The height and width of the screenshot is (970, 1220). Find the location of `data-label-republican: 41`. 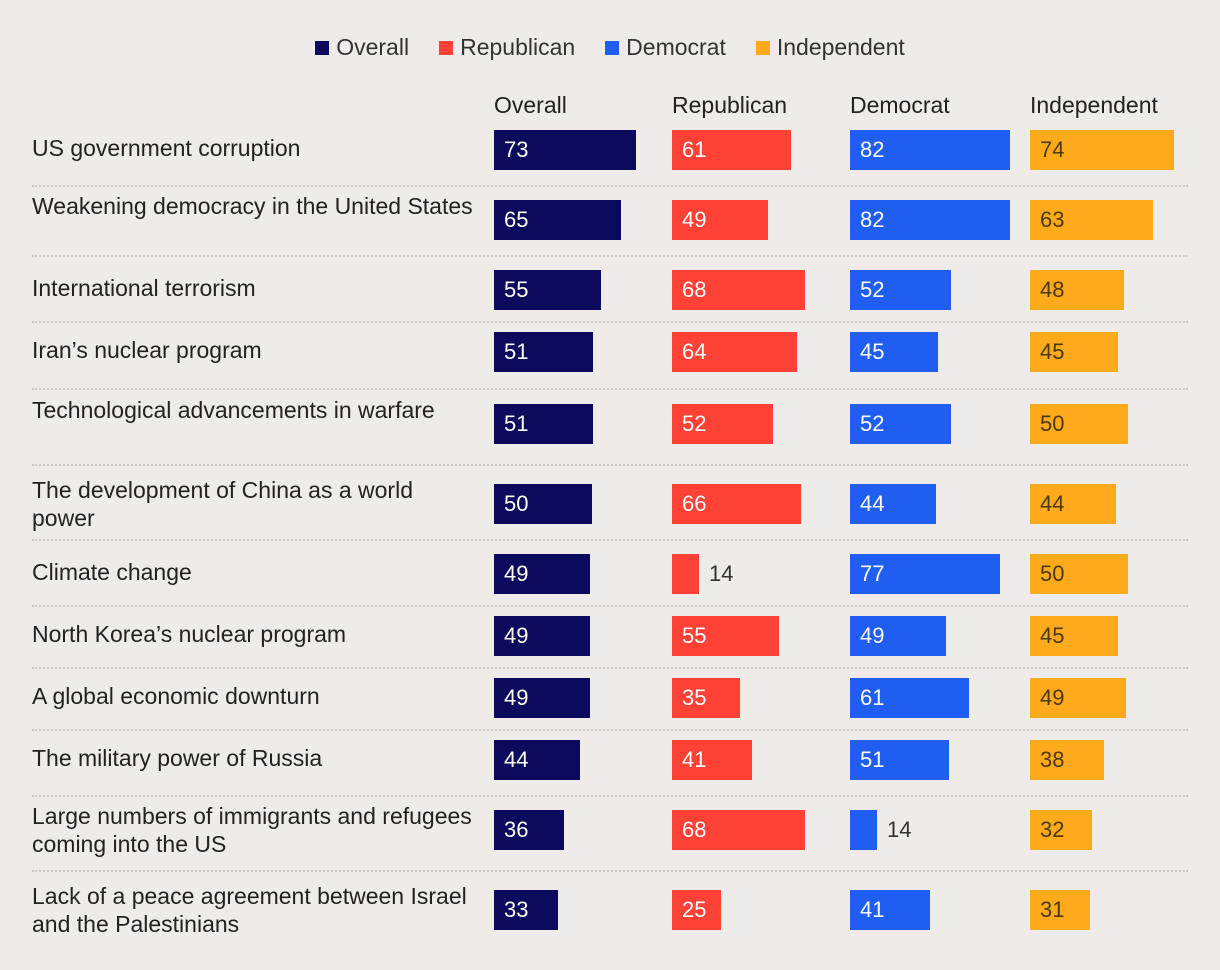

data-label-republican: 41 is located at coordinates (694, 759).